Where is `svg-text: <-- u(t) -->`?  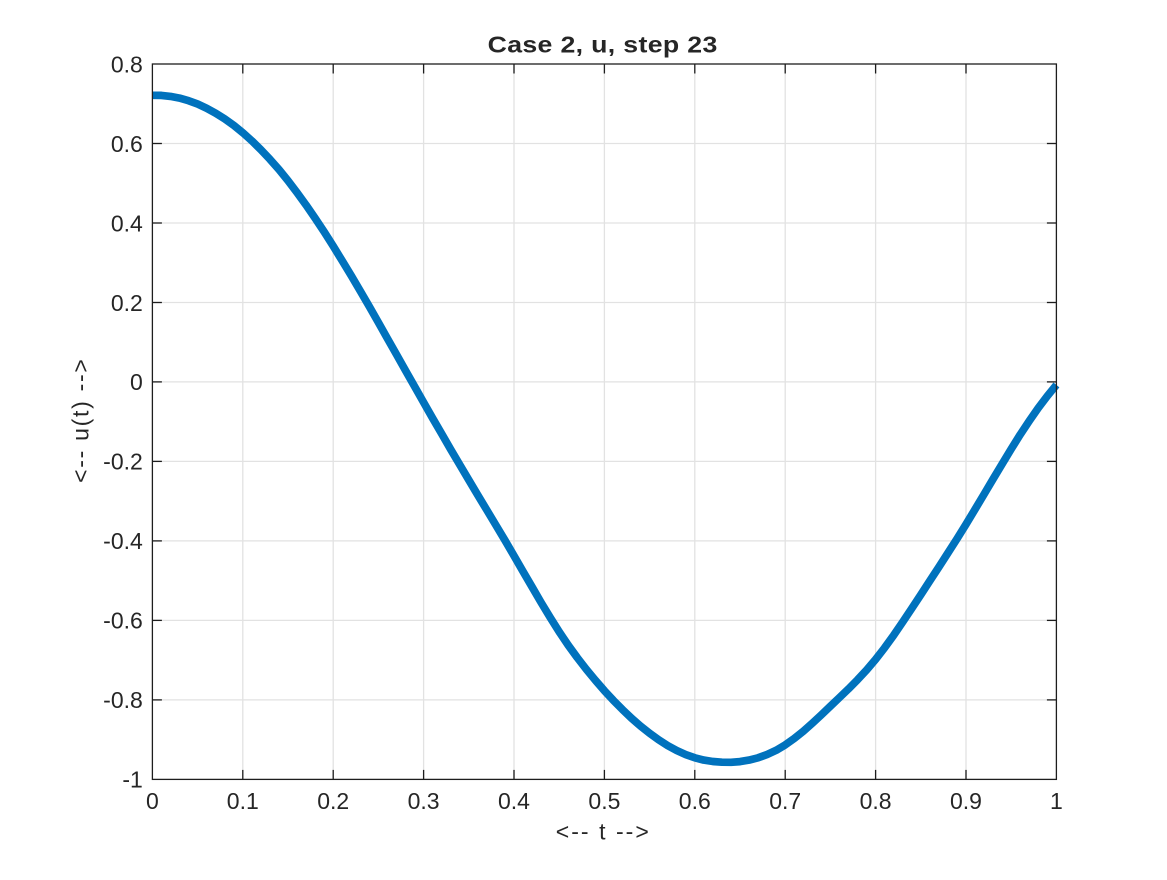
svg-text: <-- u(t) --> is located at coordinates (81, 419).